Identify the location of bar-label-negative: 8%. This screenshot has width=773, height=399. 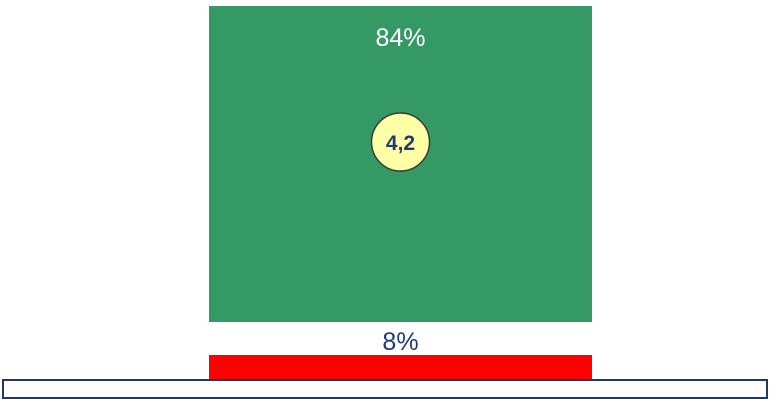
(400, 342).